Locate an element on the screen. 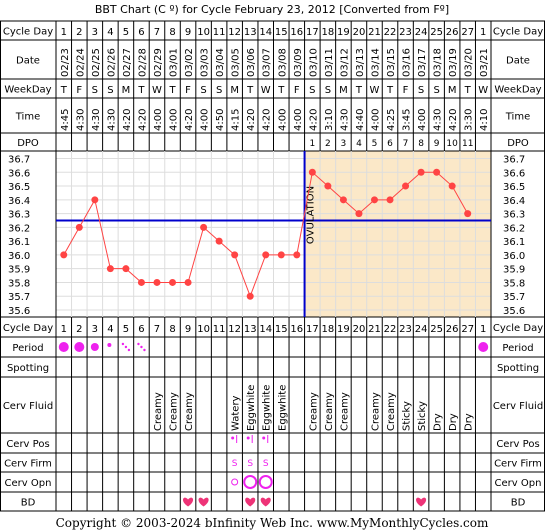  cycle-day-label: 2 is located at coordinates (79, 32).